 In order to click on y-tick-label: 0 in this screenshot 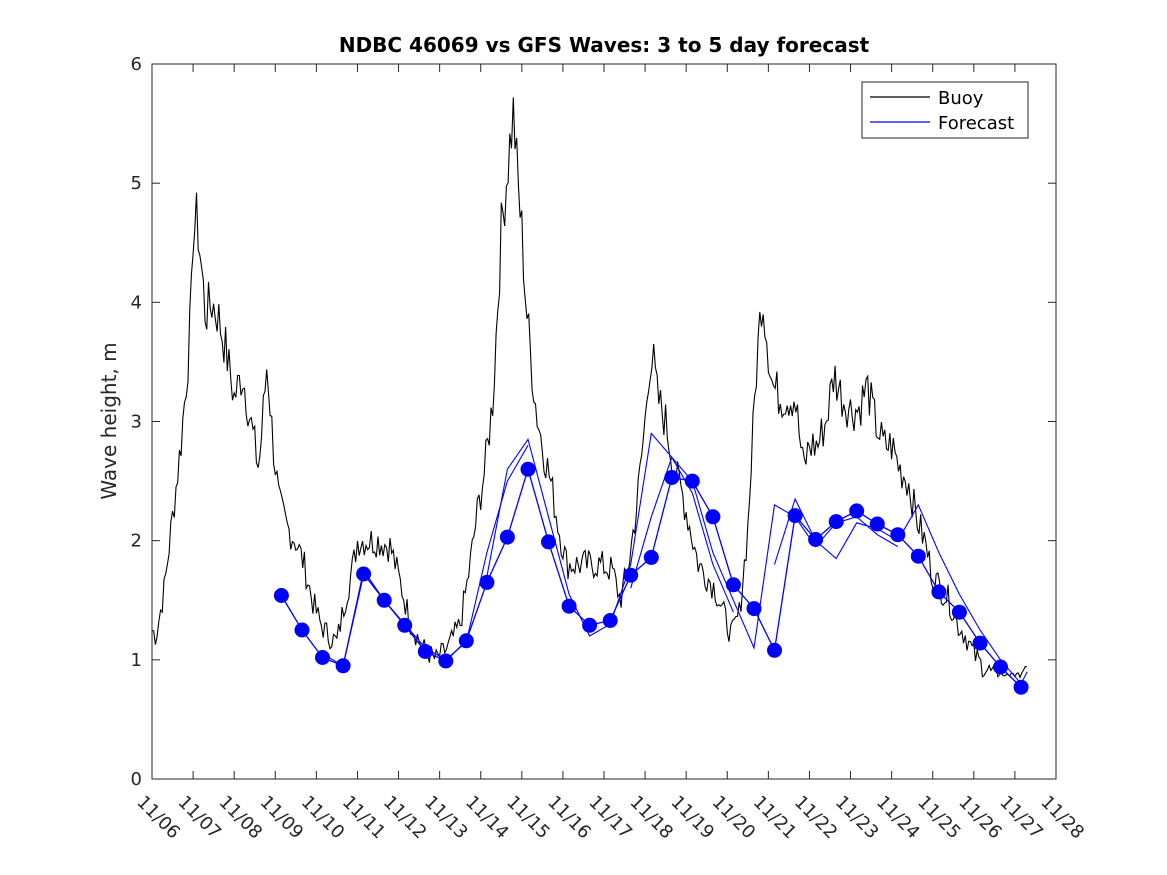, I will do `click(136, 779)`.